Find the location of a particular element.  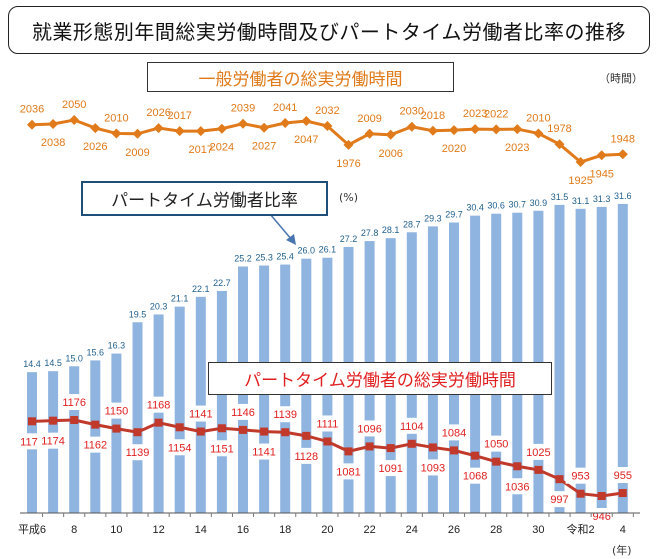

part-hours-value: 1172 is located at coordinates (32, 442).